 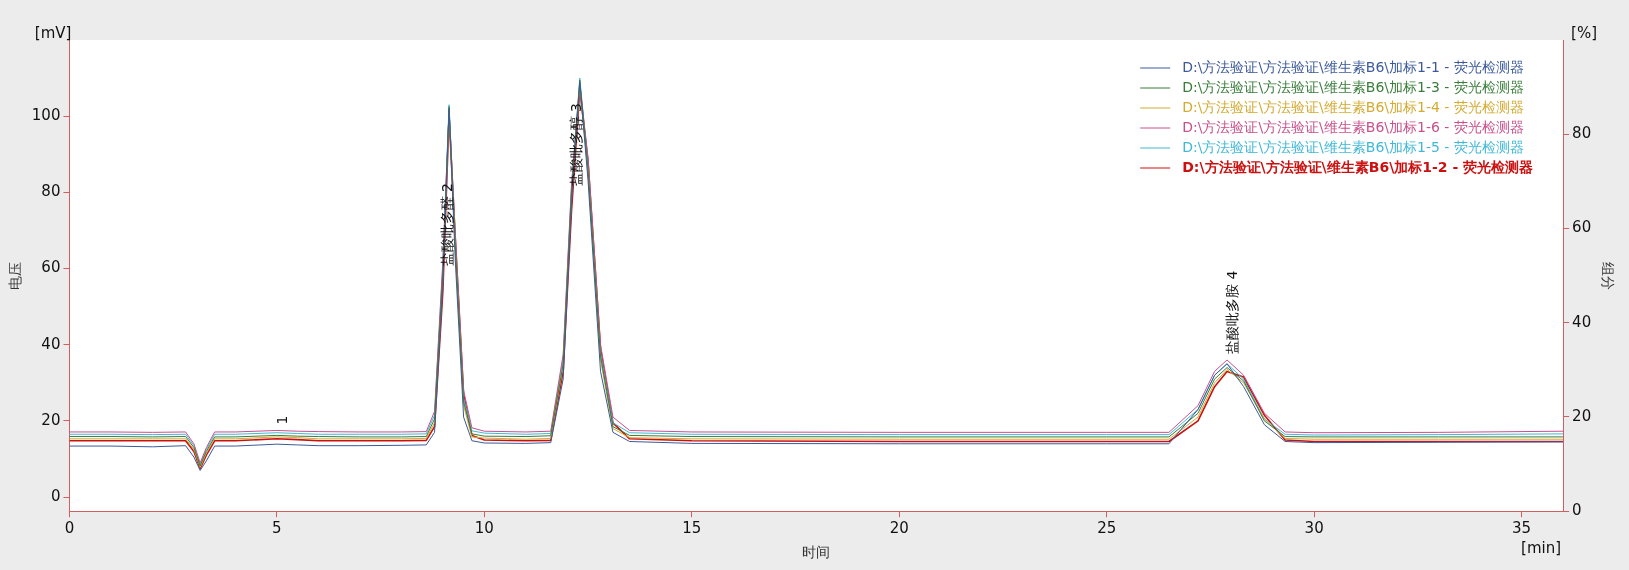 What do you see at coordinates (447, 225) in the screenshot?
I see `annotation: 盐酸吡多醛 2` at bounding box center [447, 225].